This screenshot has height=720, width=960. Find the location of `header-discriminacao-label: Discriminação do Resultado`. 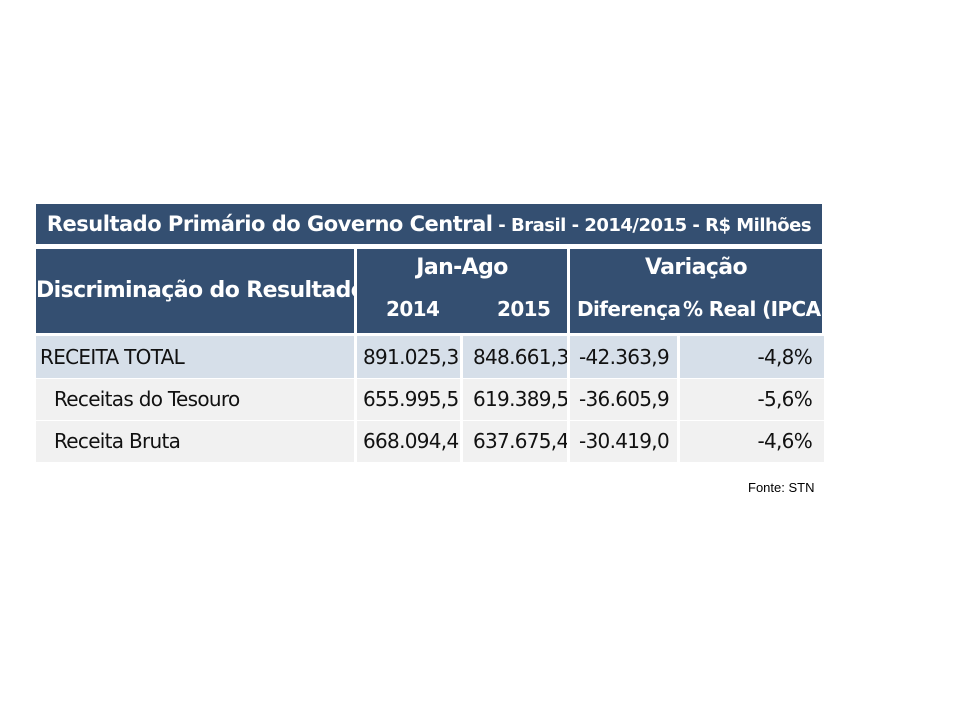

header-discriminacao-label: Discriminação do Resultado is located at coordinates (201, 290).